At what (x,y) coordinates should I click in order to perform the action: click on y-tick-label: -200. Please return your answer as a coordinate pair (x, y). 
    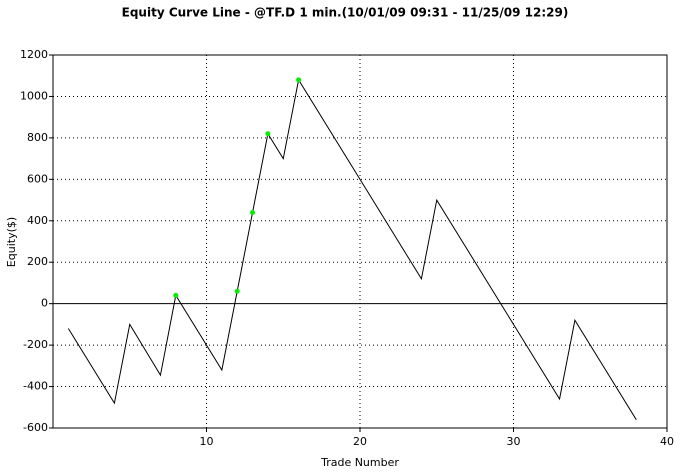
    Looking at the image, I should click on (35, 344).